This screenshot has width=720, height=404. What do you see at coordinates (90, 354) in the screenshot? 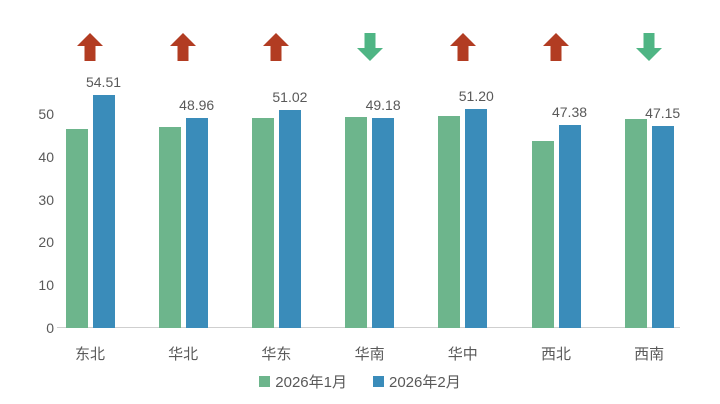
I see `x-axis-label-northeast: 东北` at bounding box center [90, 354].